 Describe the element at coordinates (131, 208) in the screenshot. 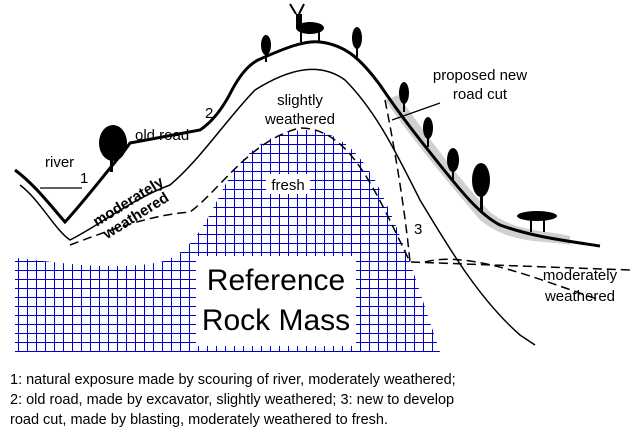

I see `label-moderately-left: moderately weathered` at that location.